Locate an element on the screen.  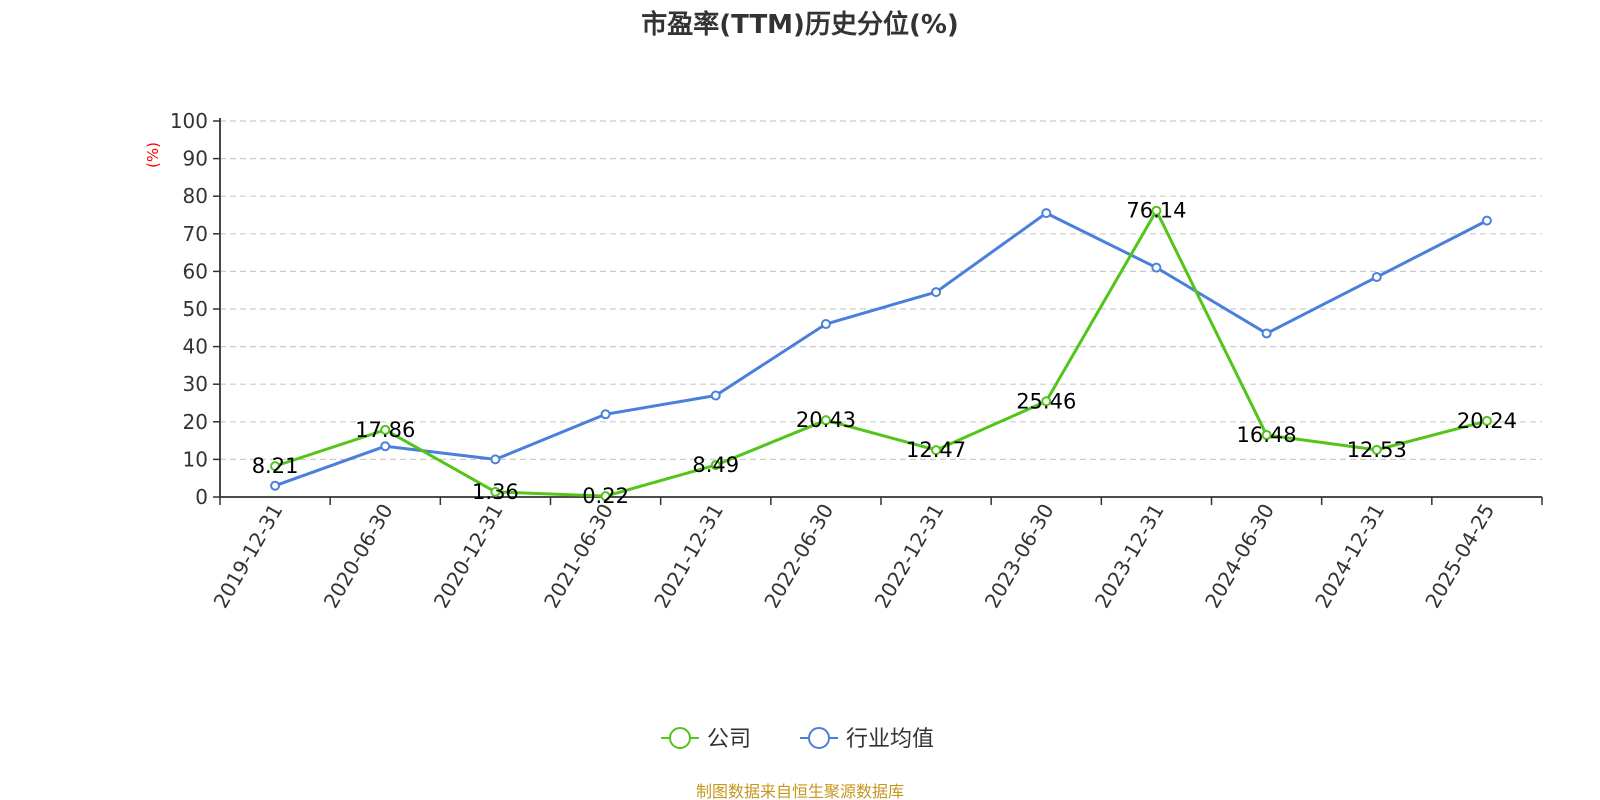
x-tick-label: 2020-12-31 is located at coordinates (468, 555).